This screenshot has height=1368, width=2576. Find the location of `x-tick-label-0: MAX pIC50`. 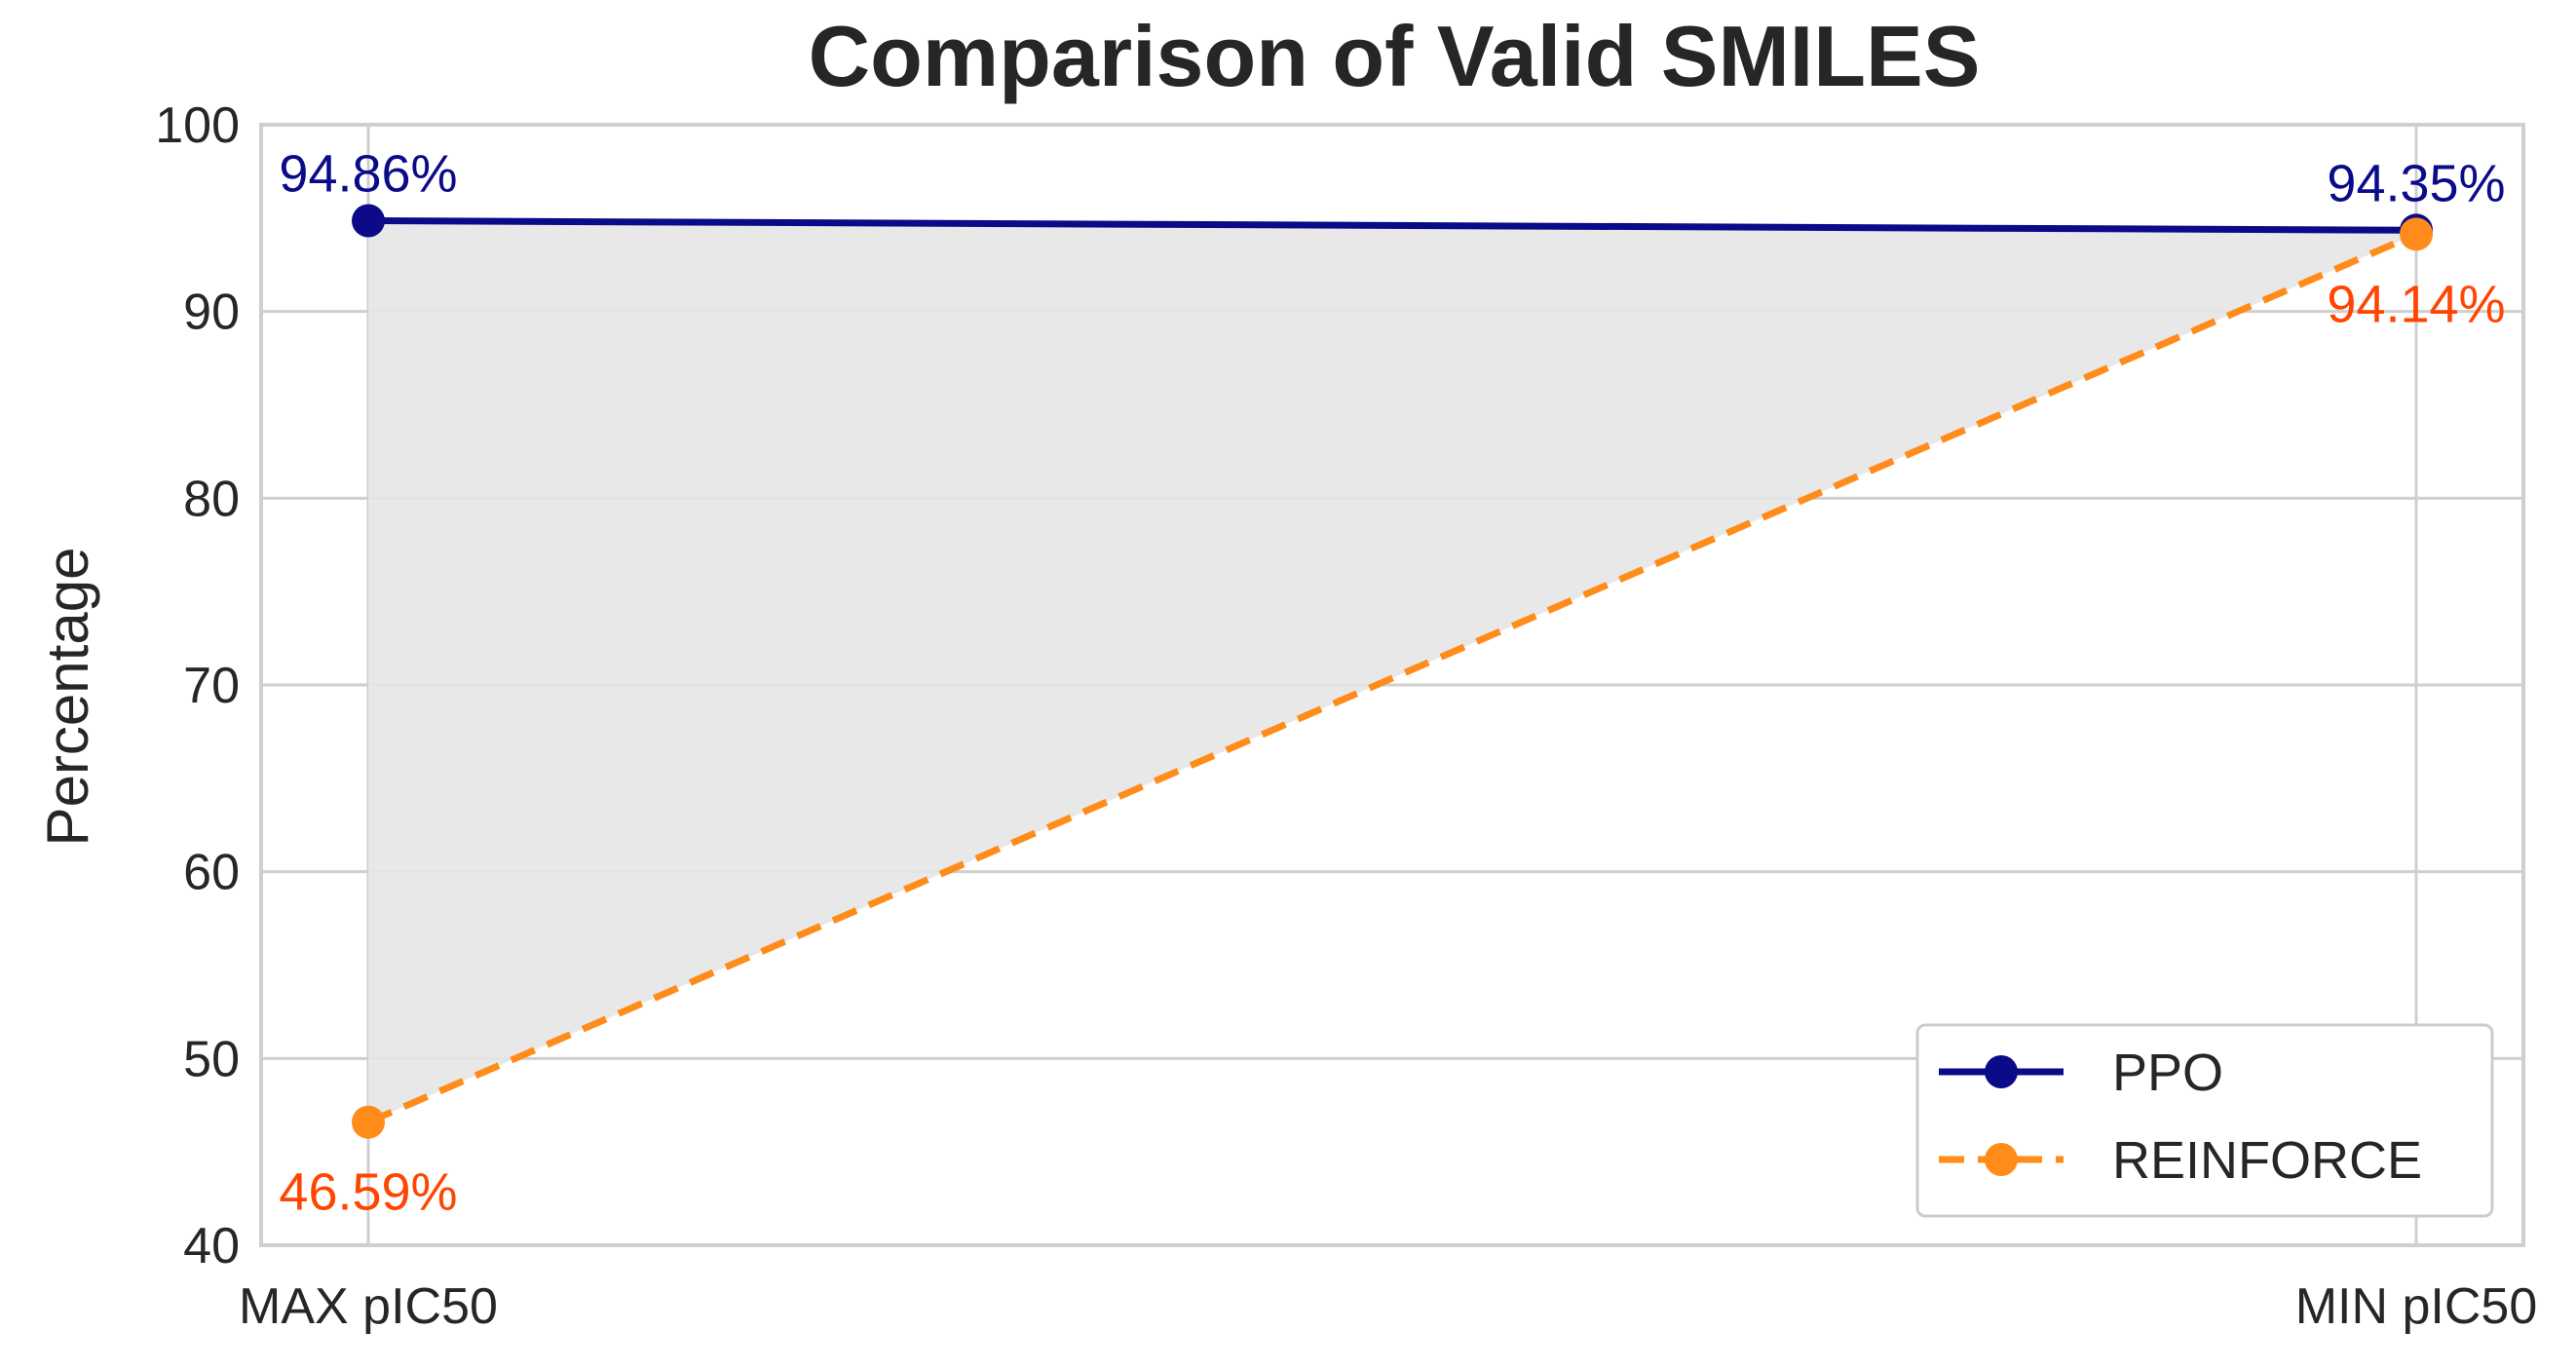

x-tick-label-0: MAX pIC50 is located at coordinates (368, 1306).